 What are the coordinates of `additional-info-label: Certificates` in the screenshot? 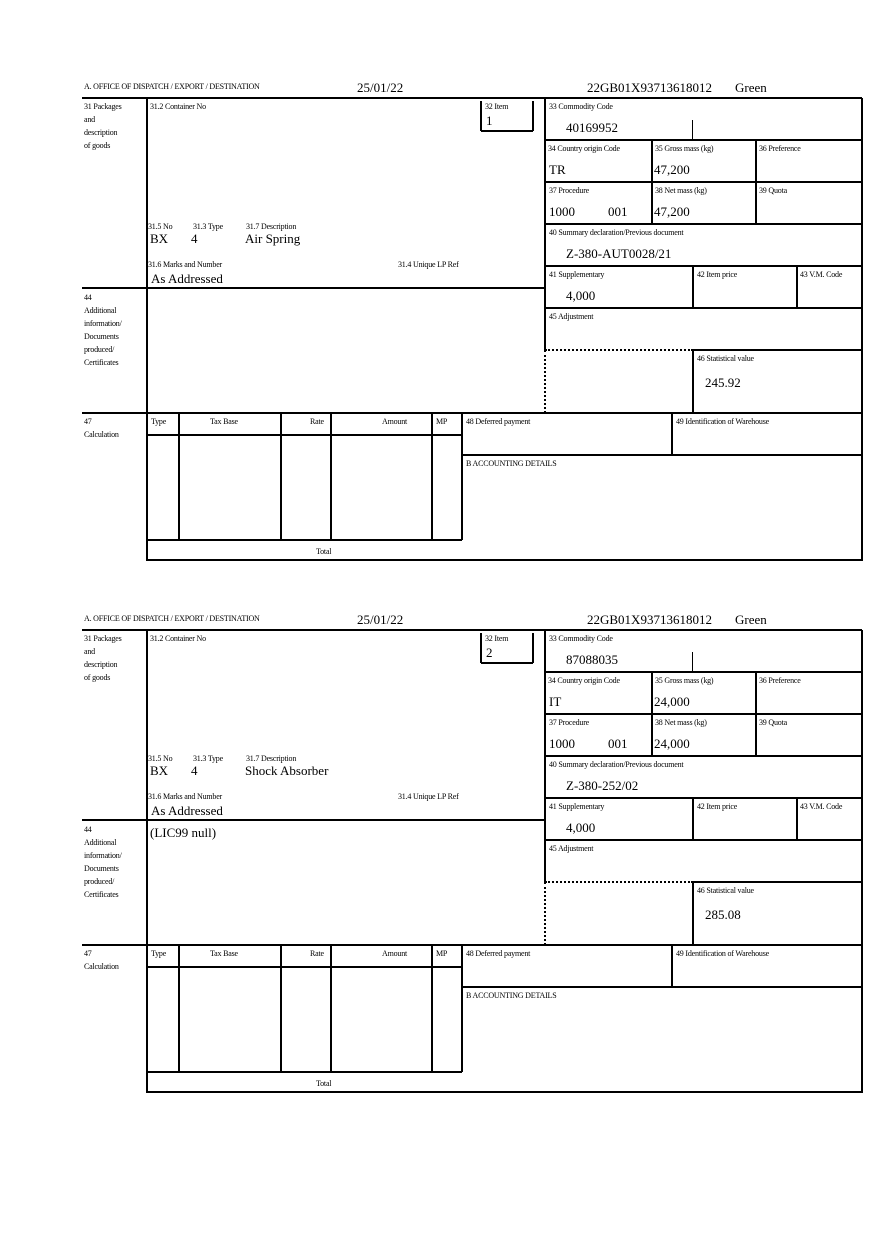 It's located at (101, 362).